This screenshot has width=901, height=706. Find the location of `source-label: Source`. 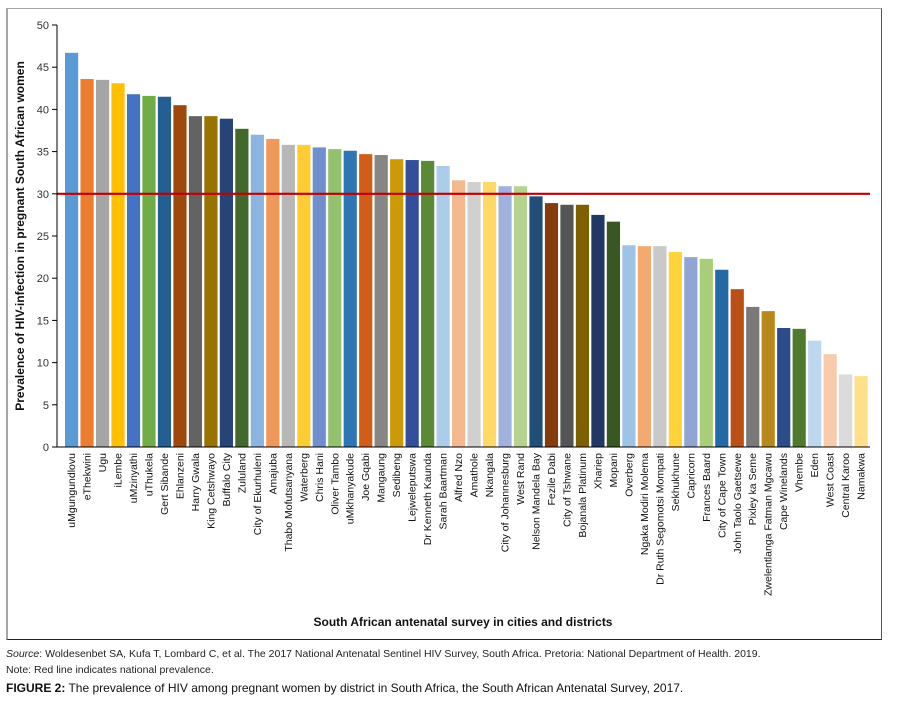

source-label: Source is located at coordinates (23, 654).